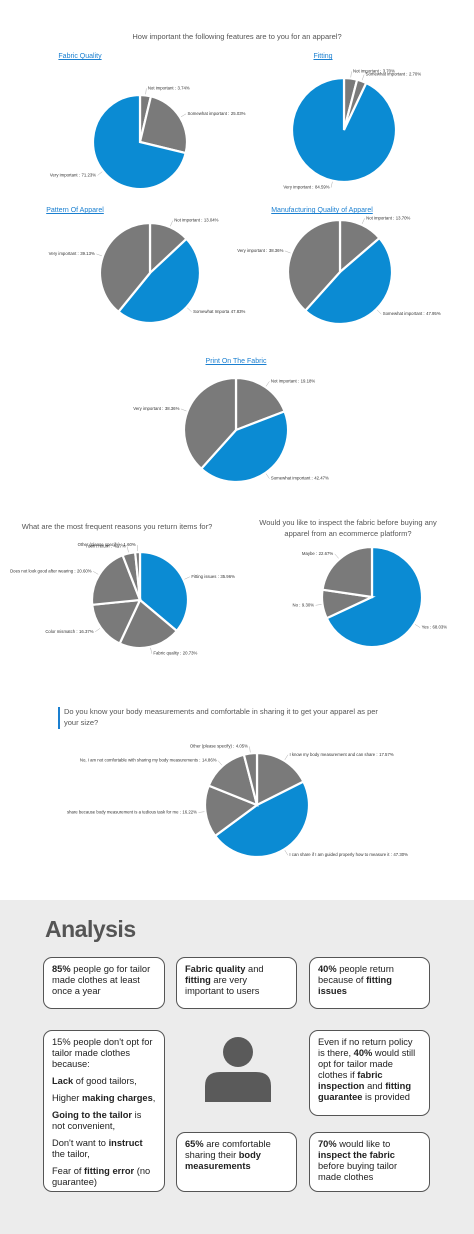 This screenshot has width=474, height=1234. I want to click on slice-label: Very important :71.23%, so click(73, 175).